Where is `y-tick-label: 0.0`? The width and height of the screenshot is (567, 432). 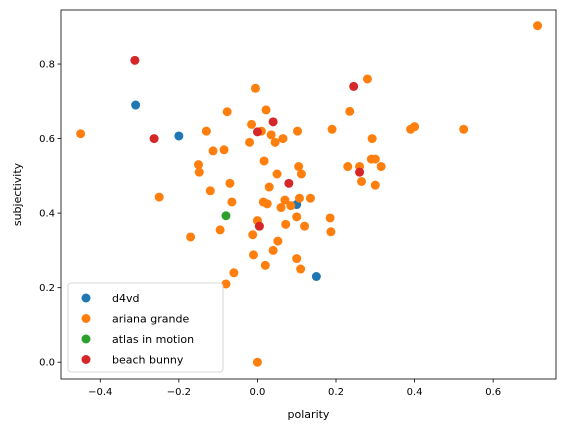 y-tick-label: 0.0 is located at coordinates (47, 363).